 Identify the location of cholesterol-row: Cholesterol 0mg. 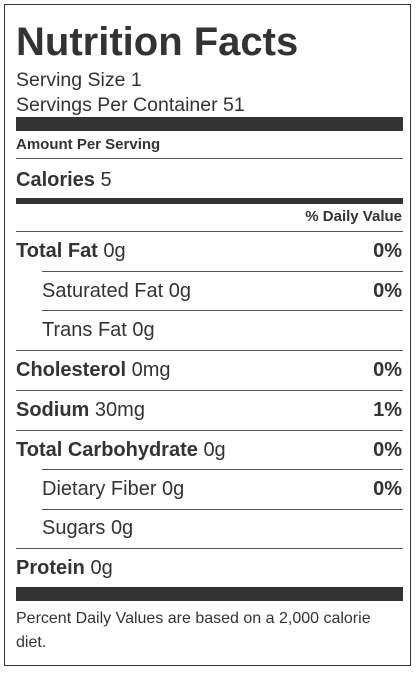
(93, 370).